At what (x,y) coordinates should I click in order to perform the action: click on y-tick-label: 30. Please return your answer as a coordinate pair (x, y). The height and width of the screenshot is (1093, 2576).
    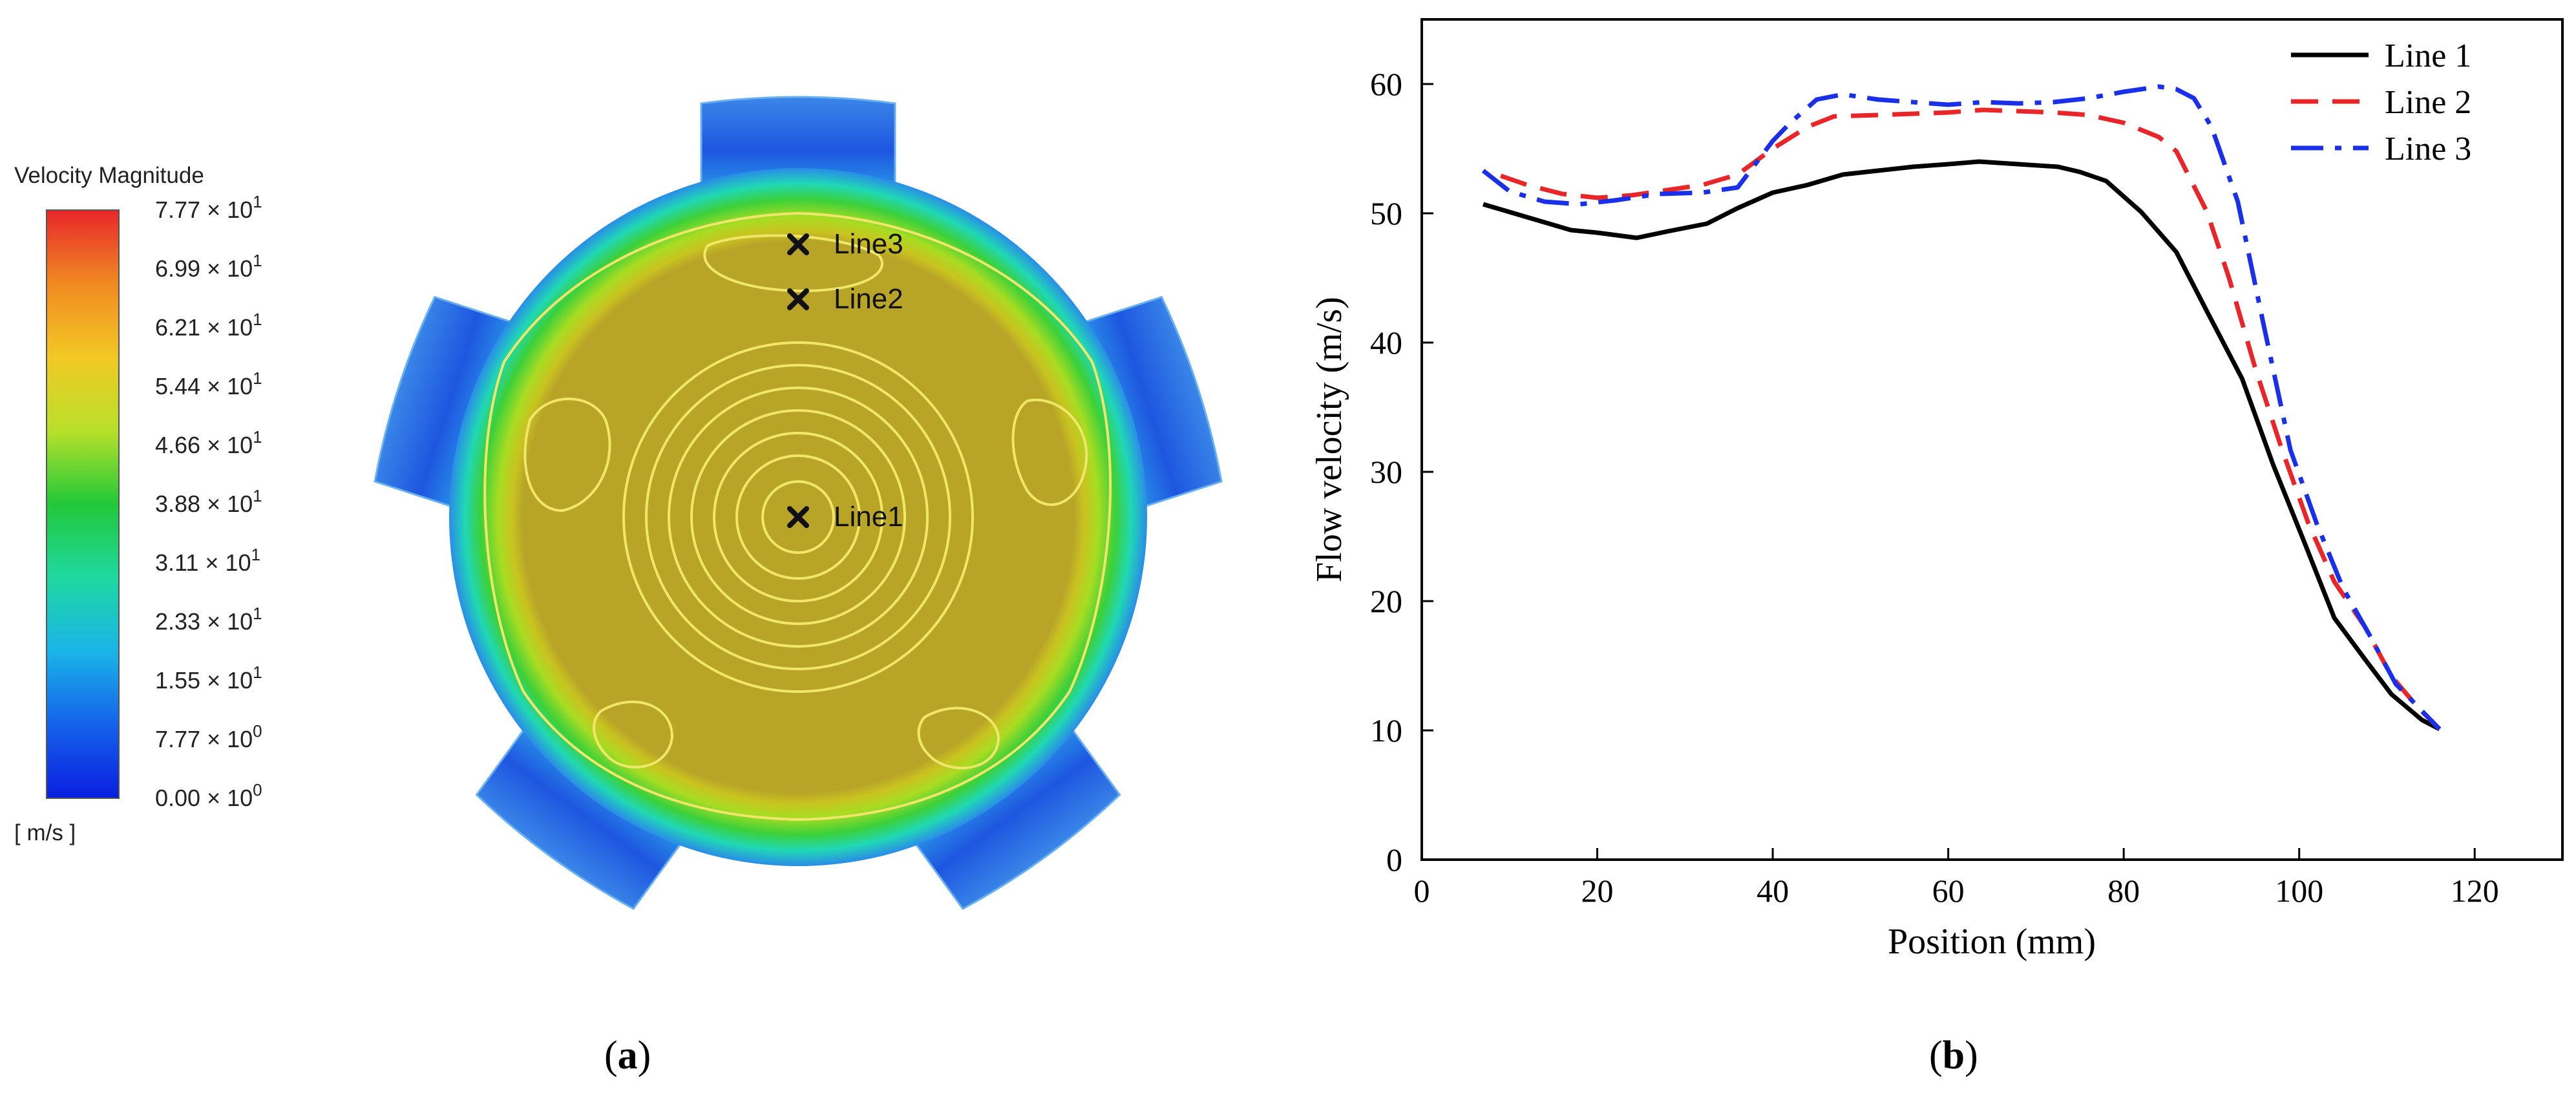
    Looking at the image, I should click on (1386, 472).